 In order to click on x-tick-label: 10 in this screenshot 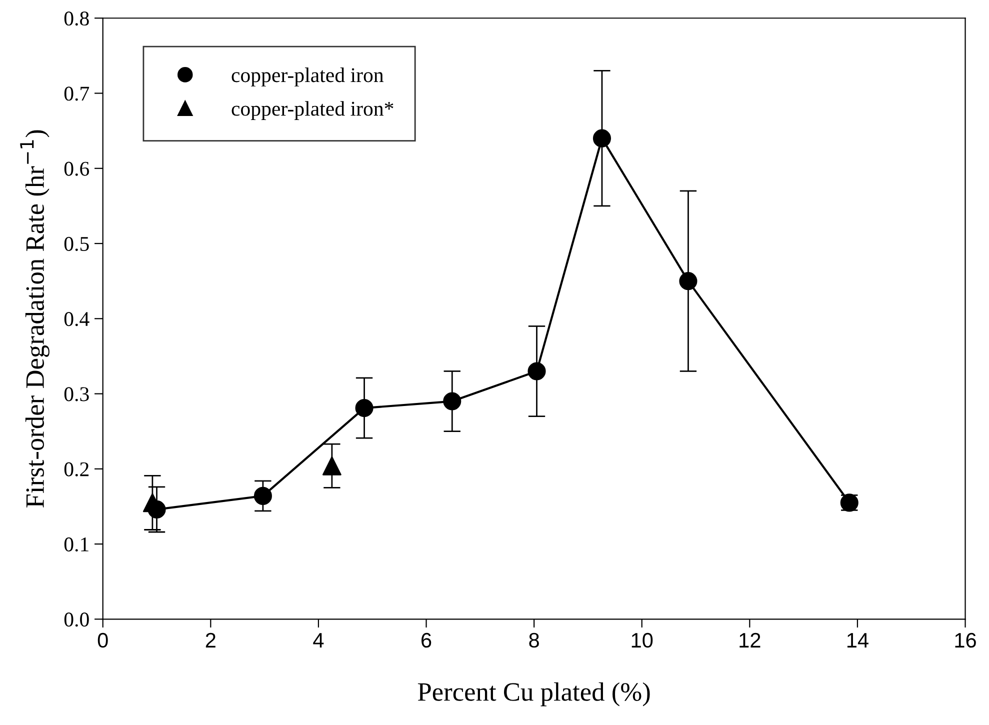, I will do `click(642, 640)`.